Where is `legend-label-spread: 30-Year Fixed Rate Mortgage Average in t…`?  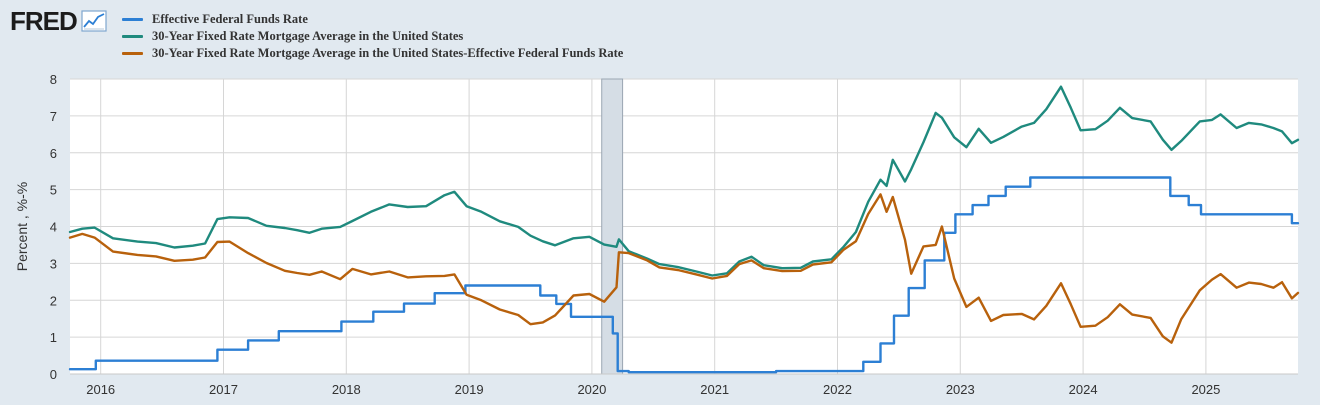
legend-label-spread: 30-Year Fixed Rate Mortgage Average in t… is located at coordinates (388, 53).